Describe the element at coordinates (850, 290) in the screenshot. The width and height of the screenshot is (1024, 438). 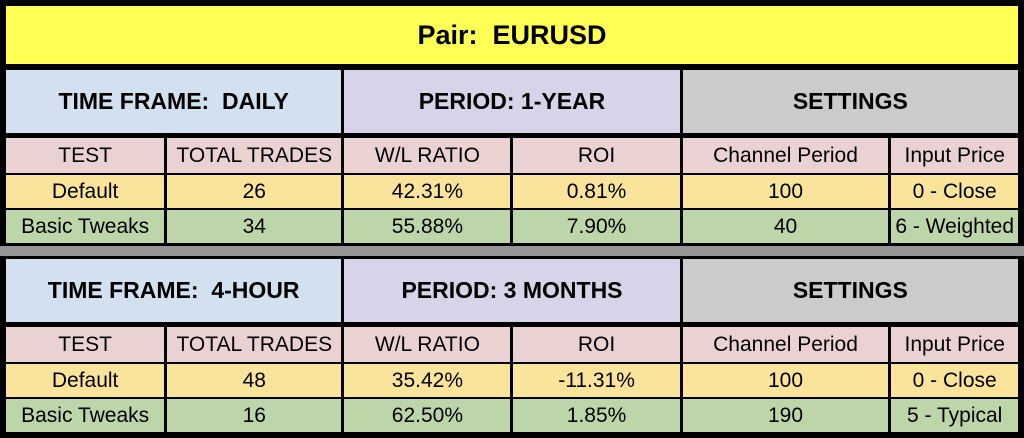
I see `settings-header-4-hour: SETTINGS` at that location.